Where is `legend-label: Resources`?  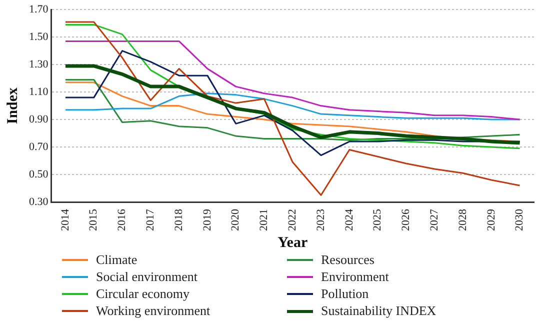 legend-label: Resources is located at coordinates (347, 260).